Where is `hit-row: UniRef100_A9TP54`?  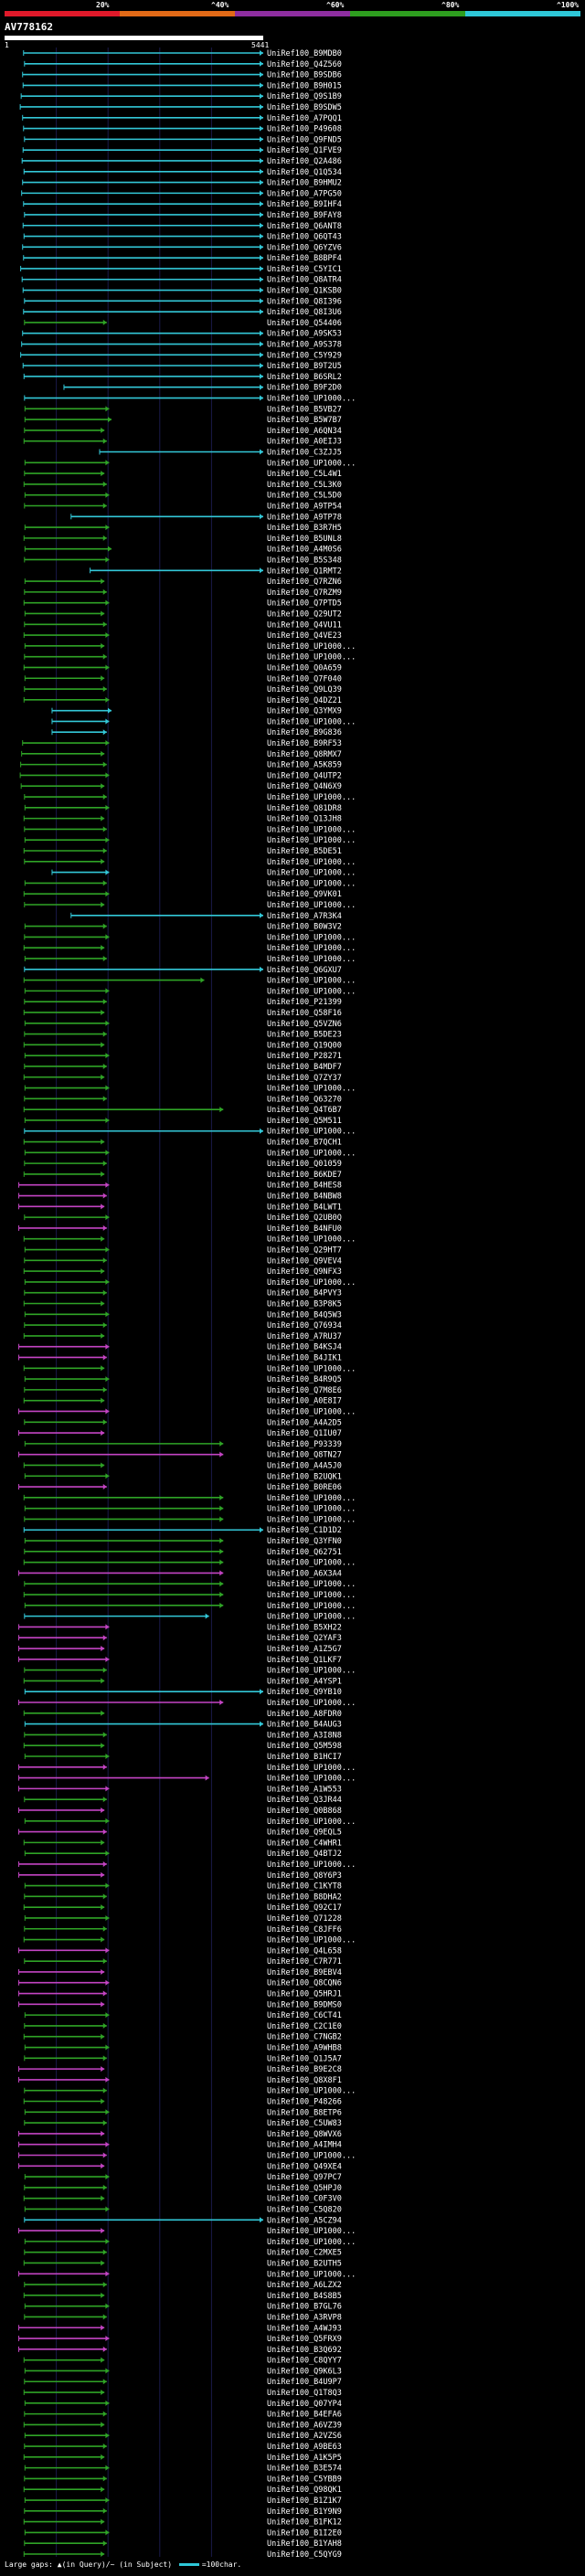
hit-row: UniRef100_A9TP54 is located at coordinates (183, 506).